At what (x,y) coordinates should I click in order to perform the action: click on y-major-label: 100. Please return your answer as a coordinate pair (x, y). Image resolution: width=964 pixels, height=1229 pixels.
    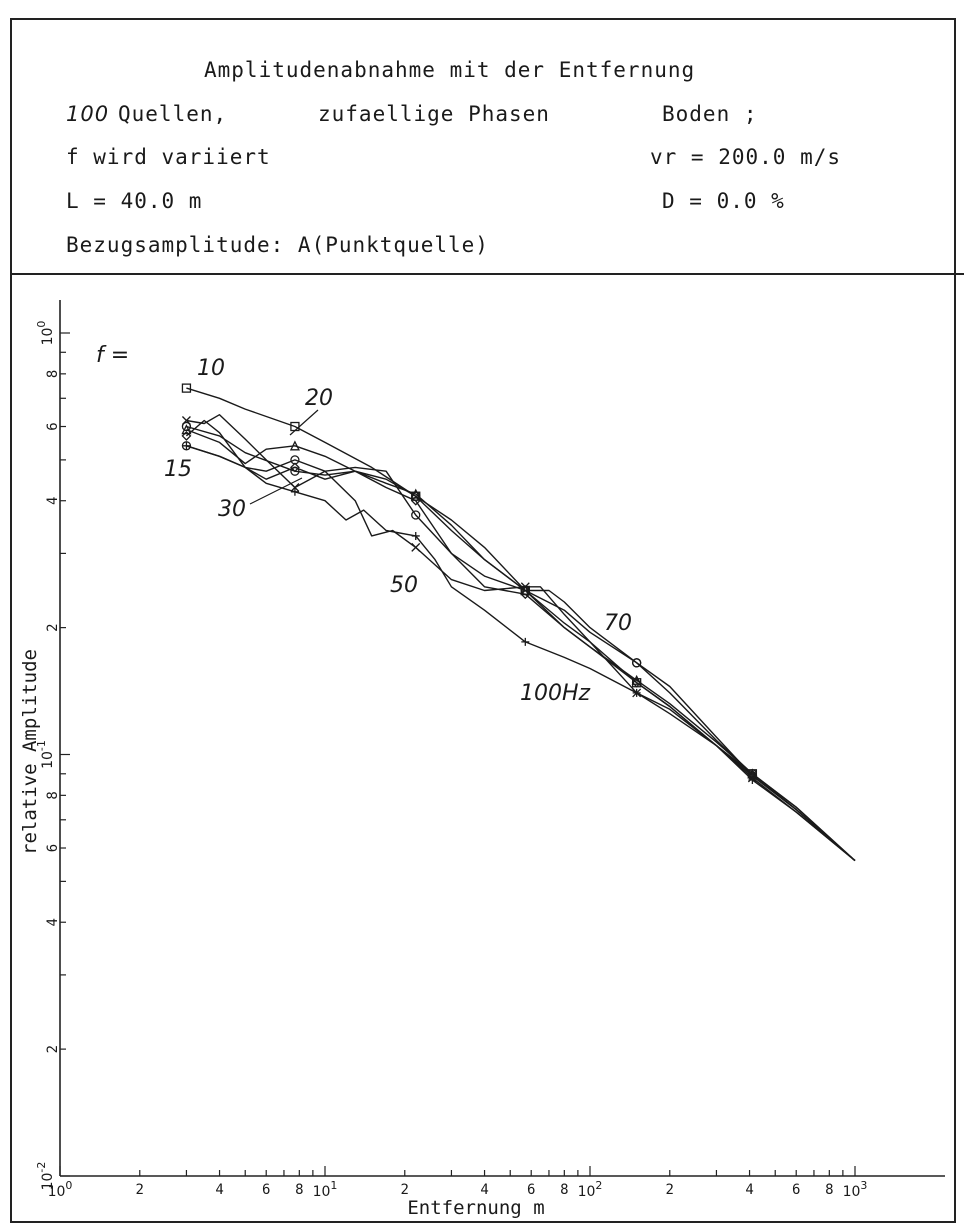
    Looking at the image, I should click on (45, 333).